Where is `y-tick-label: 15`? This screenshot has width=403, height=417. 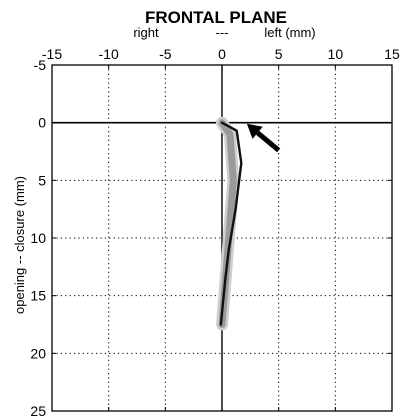
y-tick-label: 15 is located at coordinates (38, 296).